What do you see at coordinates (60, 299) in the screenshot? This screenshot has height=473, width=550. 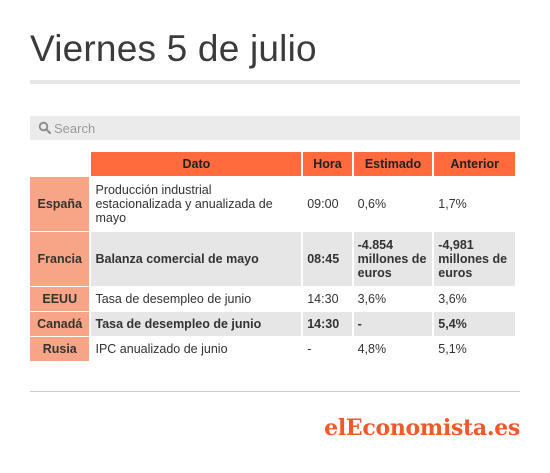 I see `country-cell: EEUU` at bounding box center [60, 299].